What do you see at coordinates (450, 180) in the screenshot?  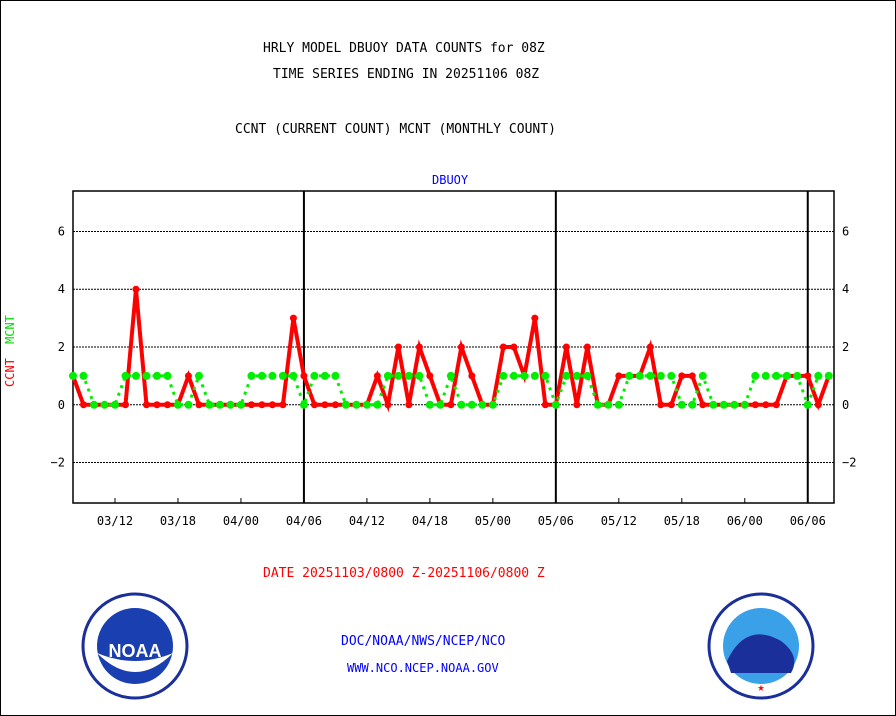 I see `panel-label: DBUOY` at bounding box center [450, 180].